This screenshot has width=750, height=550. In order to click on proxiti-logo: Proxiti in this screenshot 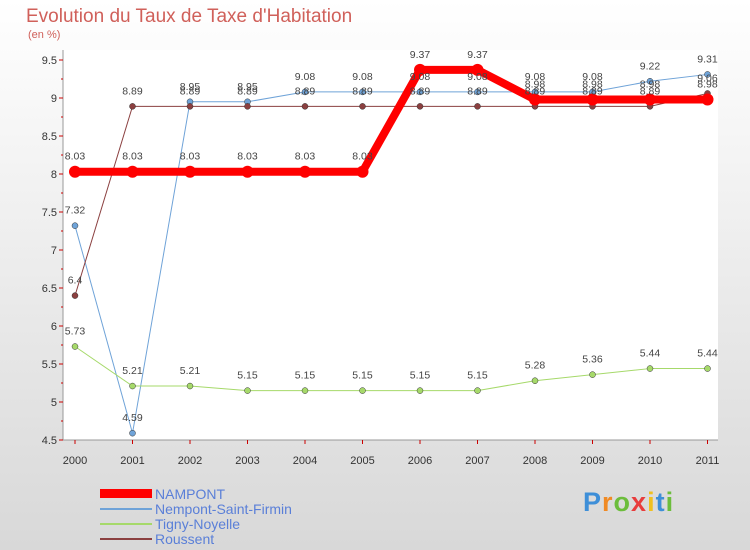, I will do `click(628, 502)`.